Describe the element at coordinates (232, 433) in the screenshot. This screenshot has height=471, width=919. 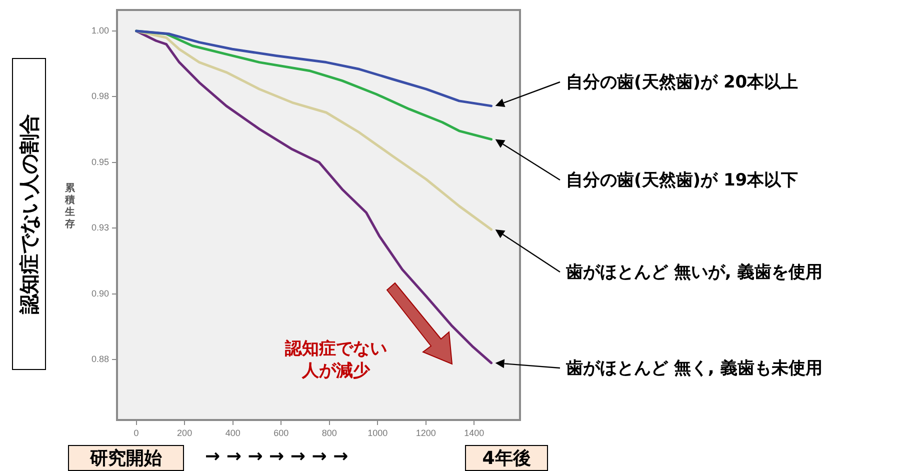
I see `x-tick-label: 400` at that location.